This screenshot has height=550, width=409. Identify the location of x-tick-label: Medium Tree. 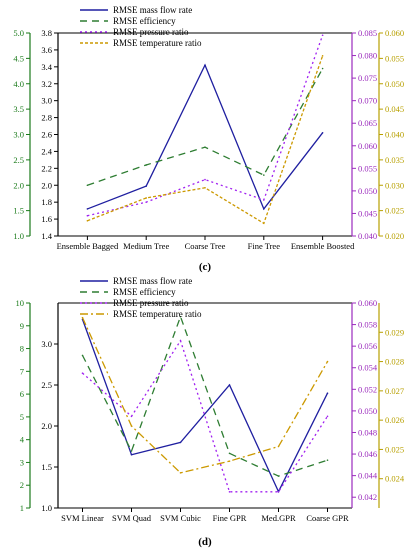
(146, 246).